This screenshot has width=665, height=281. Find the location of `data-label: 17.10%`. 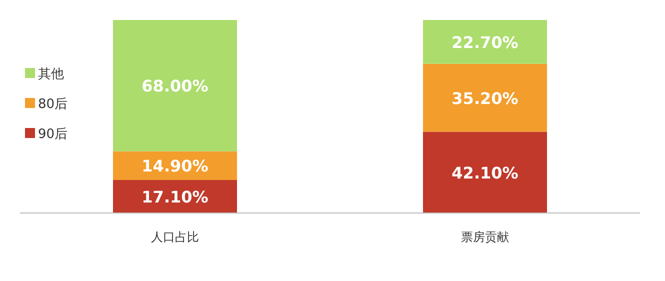

data-label: 17.10% is located at coordinates (175, 197).